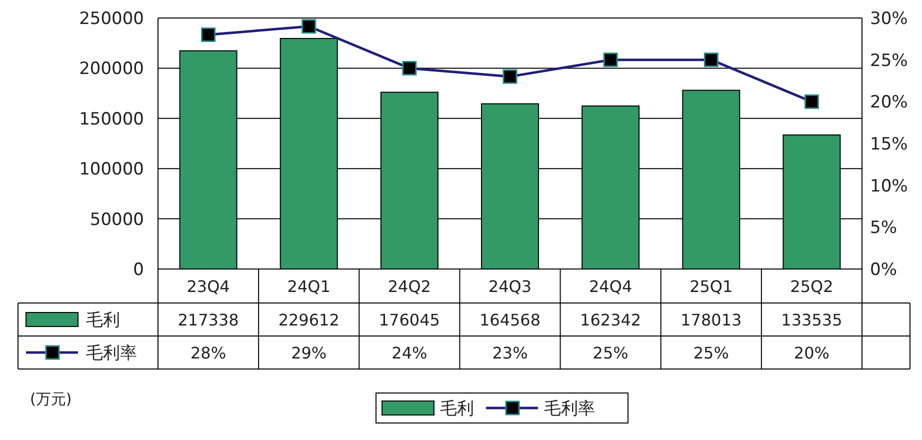 This screenshot has height=440, width=922. Describe the element at coordinates (611, 320) in the screenshot. I see `data-label: 162342` at that location.